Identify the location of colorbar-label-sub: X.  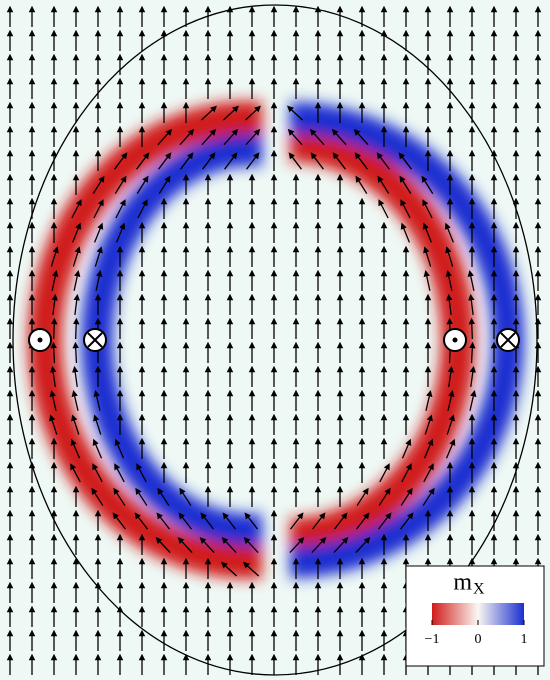
(479, 589).